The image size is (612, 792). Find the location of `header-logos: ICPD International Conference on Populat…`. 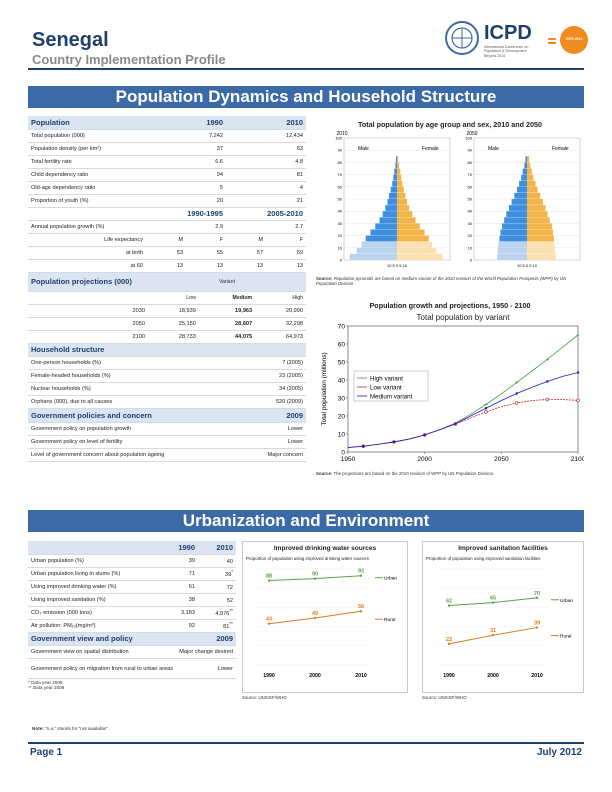

header-logos: ICPD International Conference on Populat… is located at coordinates (515, 41).